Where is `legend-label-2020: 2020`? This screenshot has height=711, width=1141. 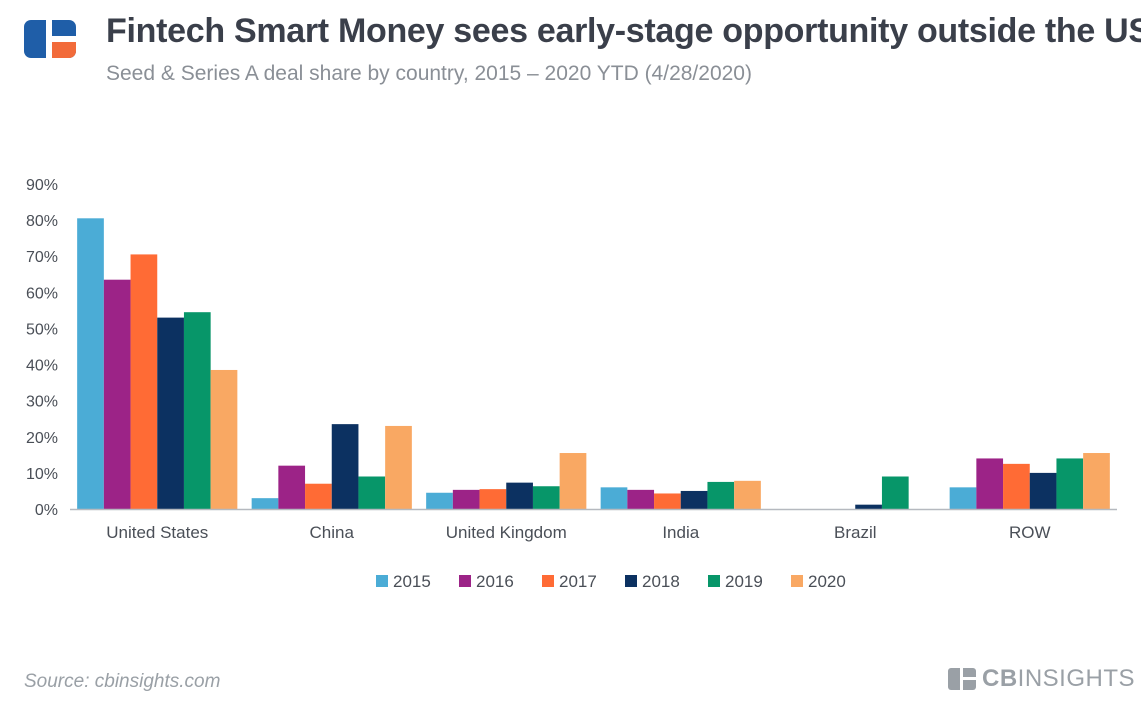 legend-label-2020: 2020 is located at coordinates (827, 581).